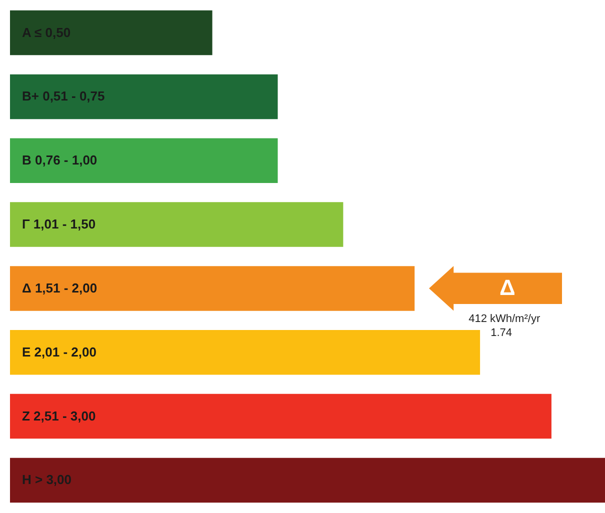 The image size is (605, 513). What do you see at coordinates (60, 288) in the screenshot?
I see `y-tick-label: Δ 1,51 - 2,00` at bounding box center [60, 288].